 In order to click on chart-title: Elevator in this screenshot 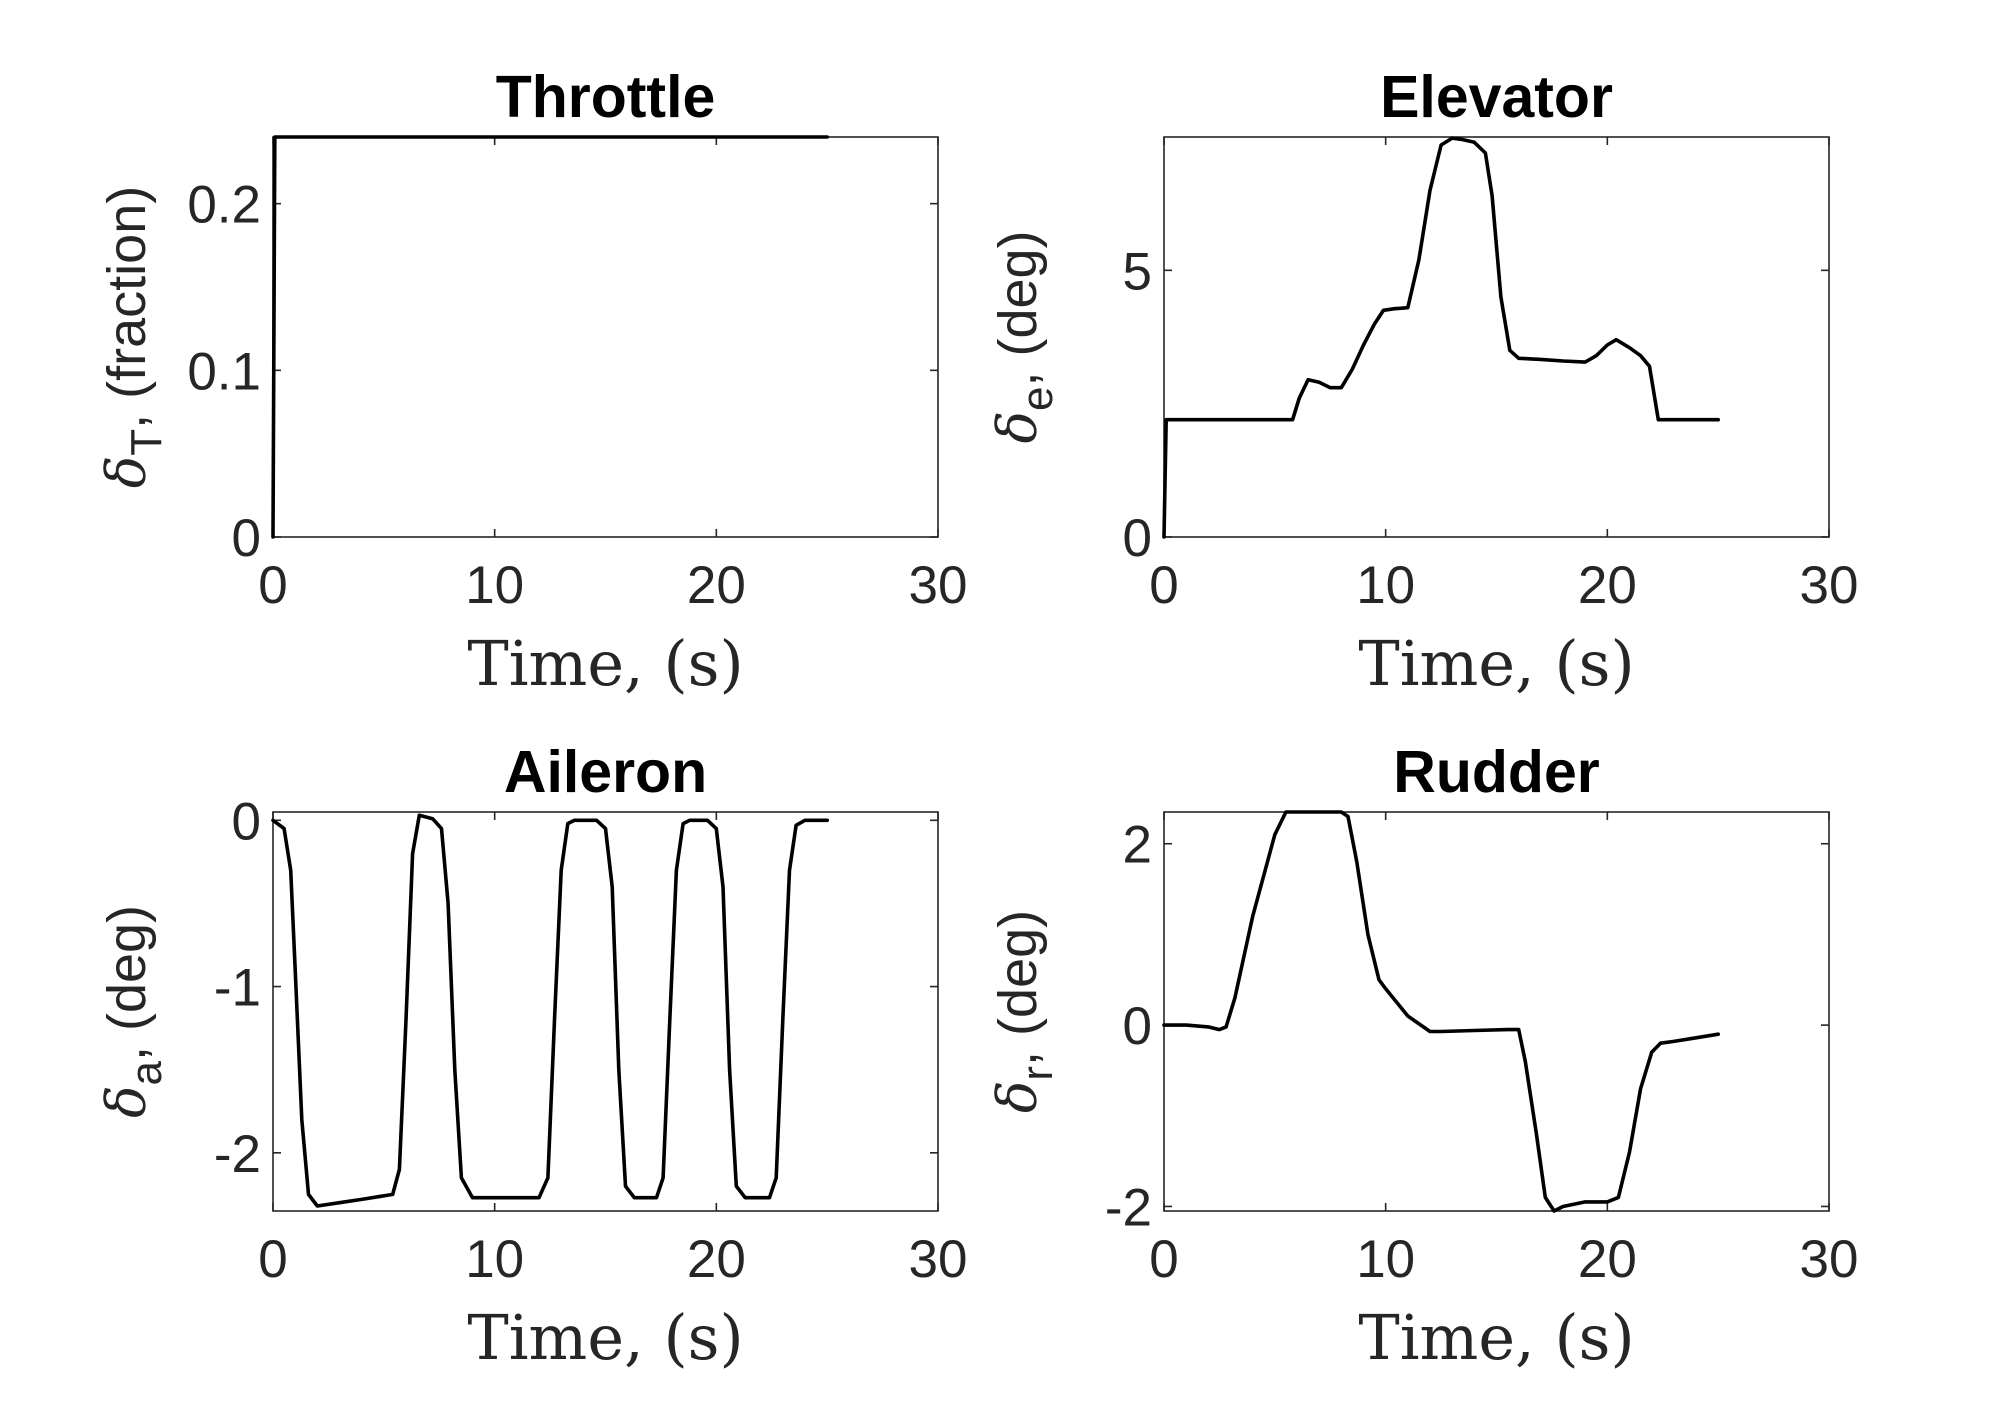, I will do `click(1496, 97)`.